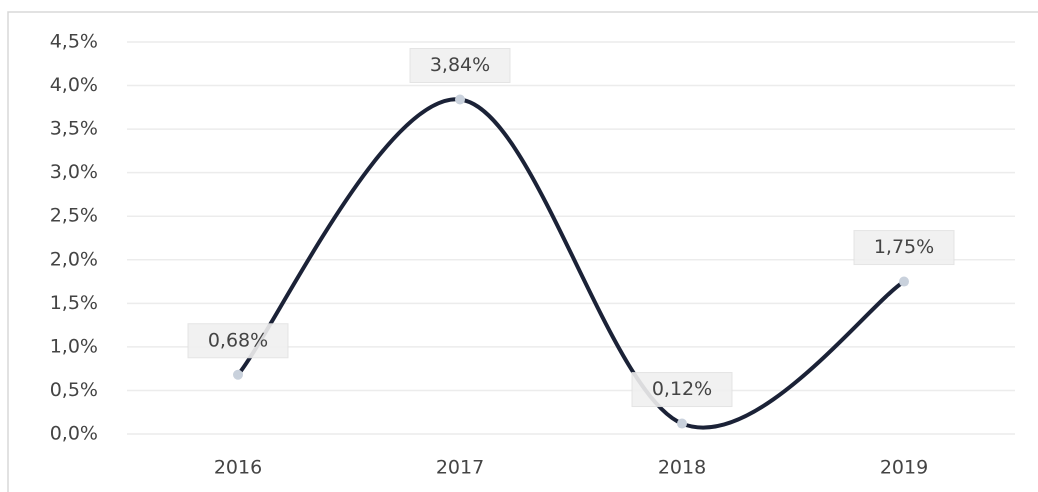 This screenshot has height=492, width=1038. I want to click on data-label: 0,12%, so click(682, 389).